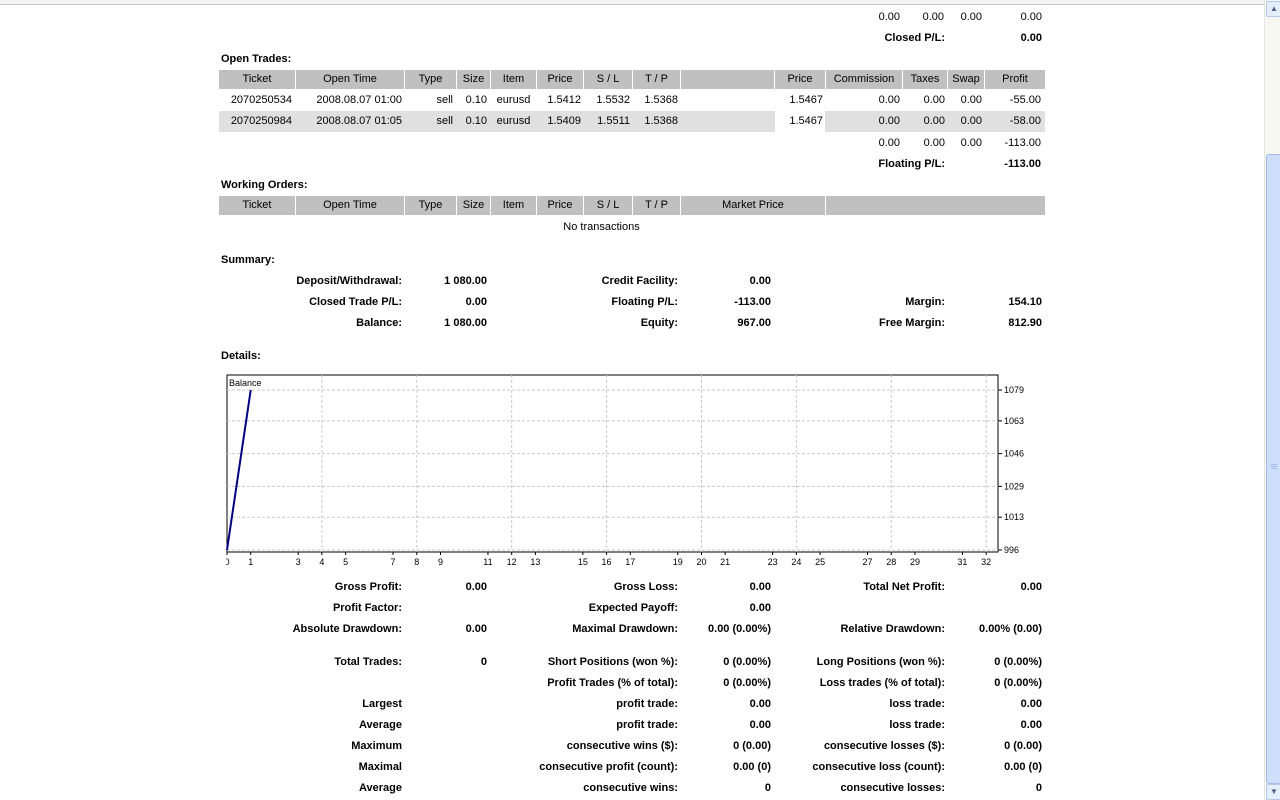 This screenshot has height=800, width=1280. What do you see at coordinates (971, 100) in the screenshot?
I see `swap-cell: 0.00` at bounding box center [971, 100].